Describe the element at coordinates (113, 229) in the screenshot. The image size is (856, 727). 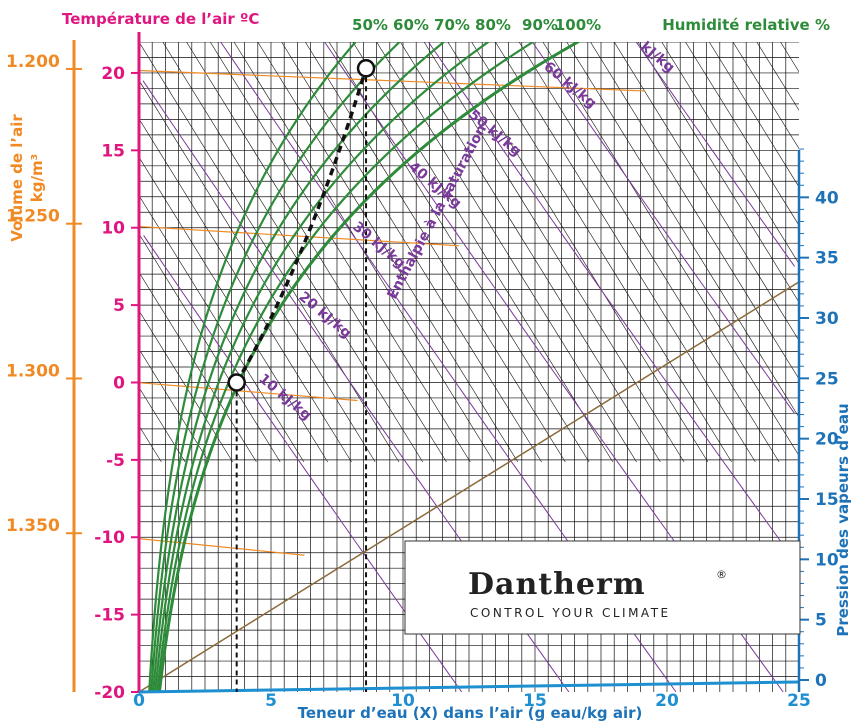
I see `y-tick-label: 10` at that location.